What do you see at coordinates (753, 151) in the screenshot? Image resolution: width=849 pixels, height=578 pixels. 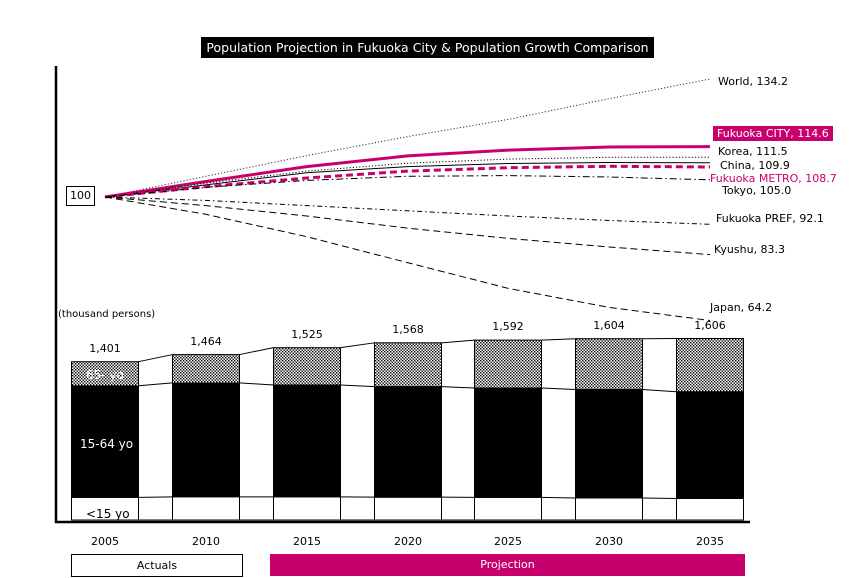 I see `line-label-korea: Korea, 111.5` at bounding box center [753, 151].